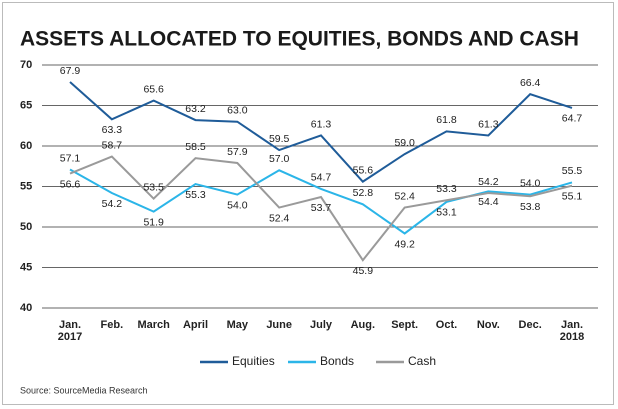  What do you see at coordinates (26, 146) in the screenshot?
I see `y-tick-label: 60` at bounding box center [26, 146].